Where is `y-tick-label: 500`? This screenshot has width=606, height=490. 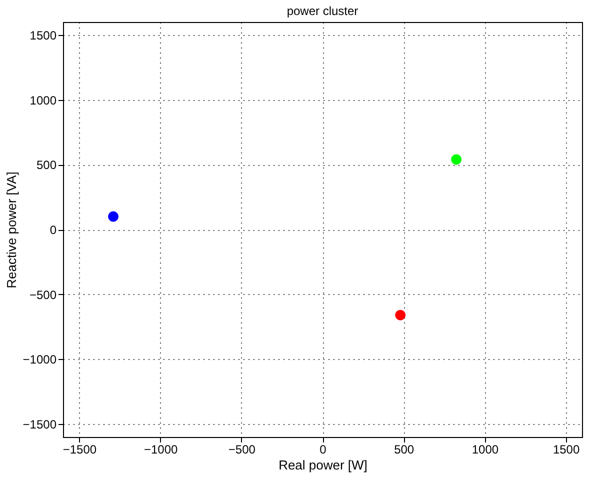
y-tick-label: 500 is located at coordinates (46, 165).